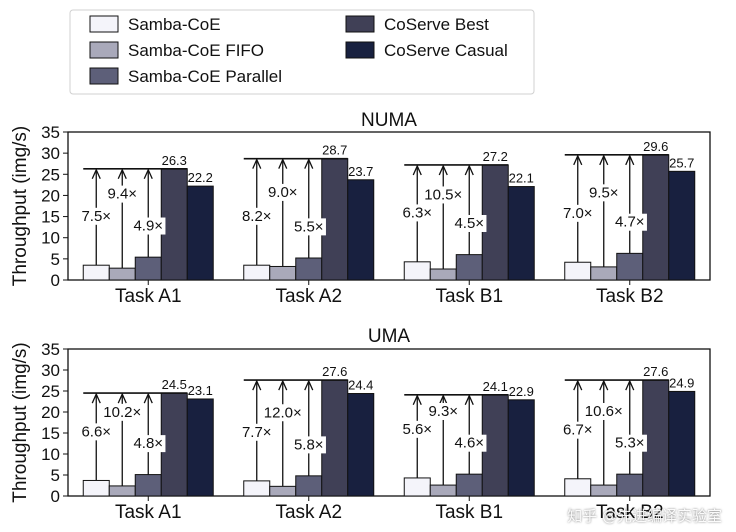  What do you see at coordinates (334, 371) in the screenshot?
I see `data-label: 27.6` at bounding box center [334, 371].